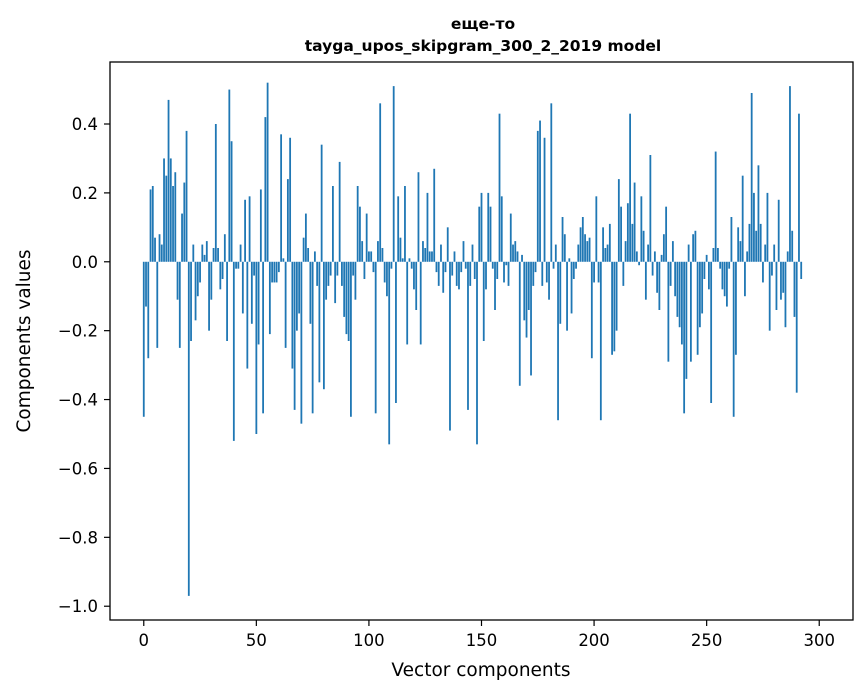 The width and height of the screenshot is (867, 696). I want to click on x-tick-label: 250, so click(707, 640).